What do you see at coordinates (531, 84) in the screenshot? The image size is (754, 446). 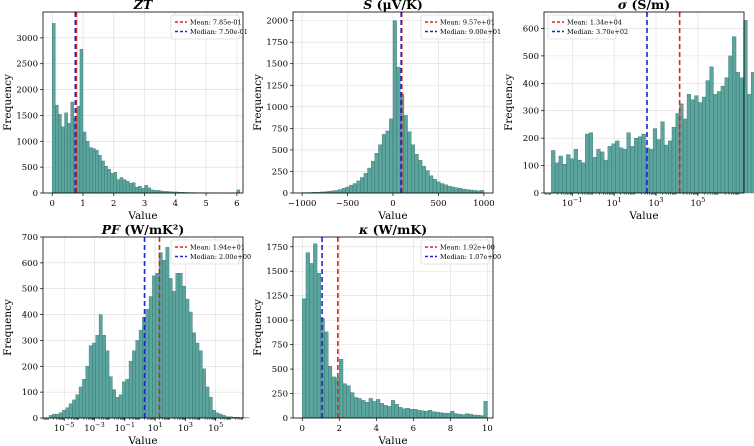 I see `y-tick-label: 400` at bounding box center [531, 84].